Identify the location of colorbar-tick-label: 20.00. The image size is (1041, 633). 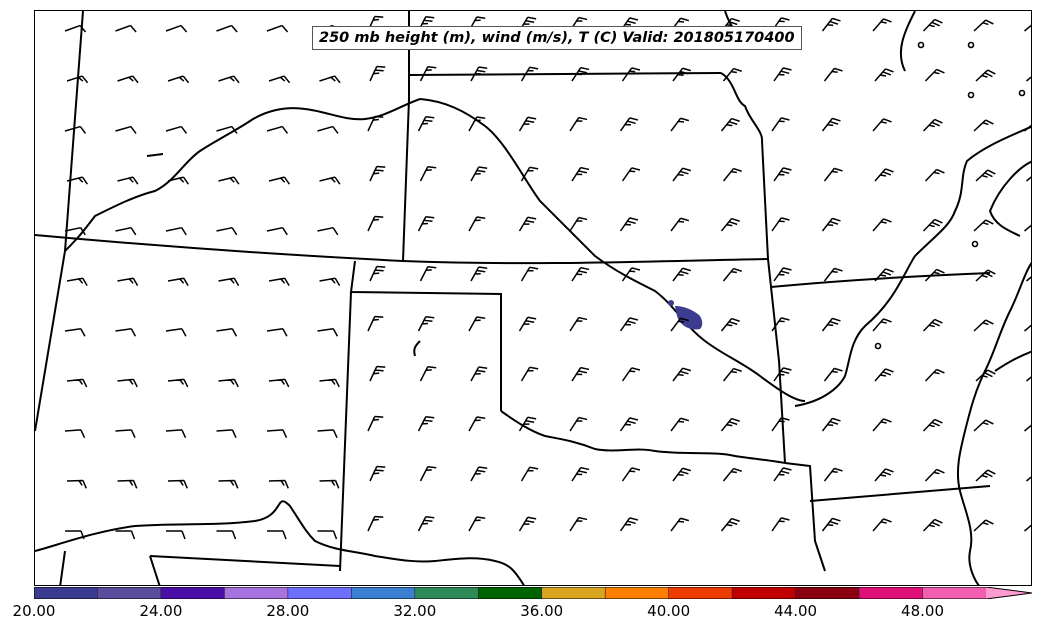
(34, 611).